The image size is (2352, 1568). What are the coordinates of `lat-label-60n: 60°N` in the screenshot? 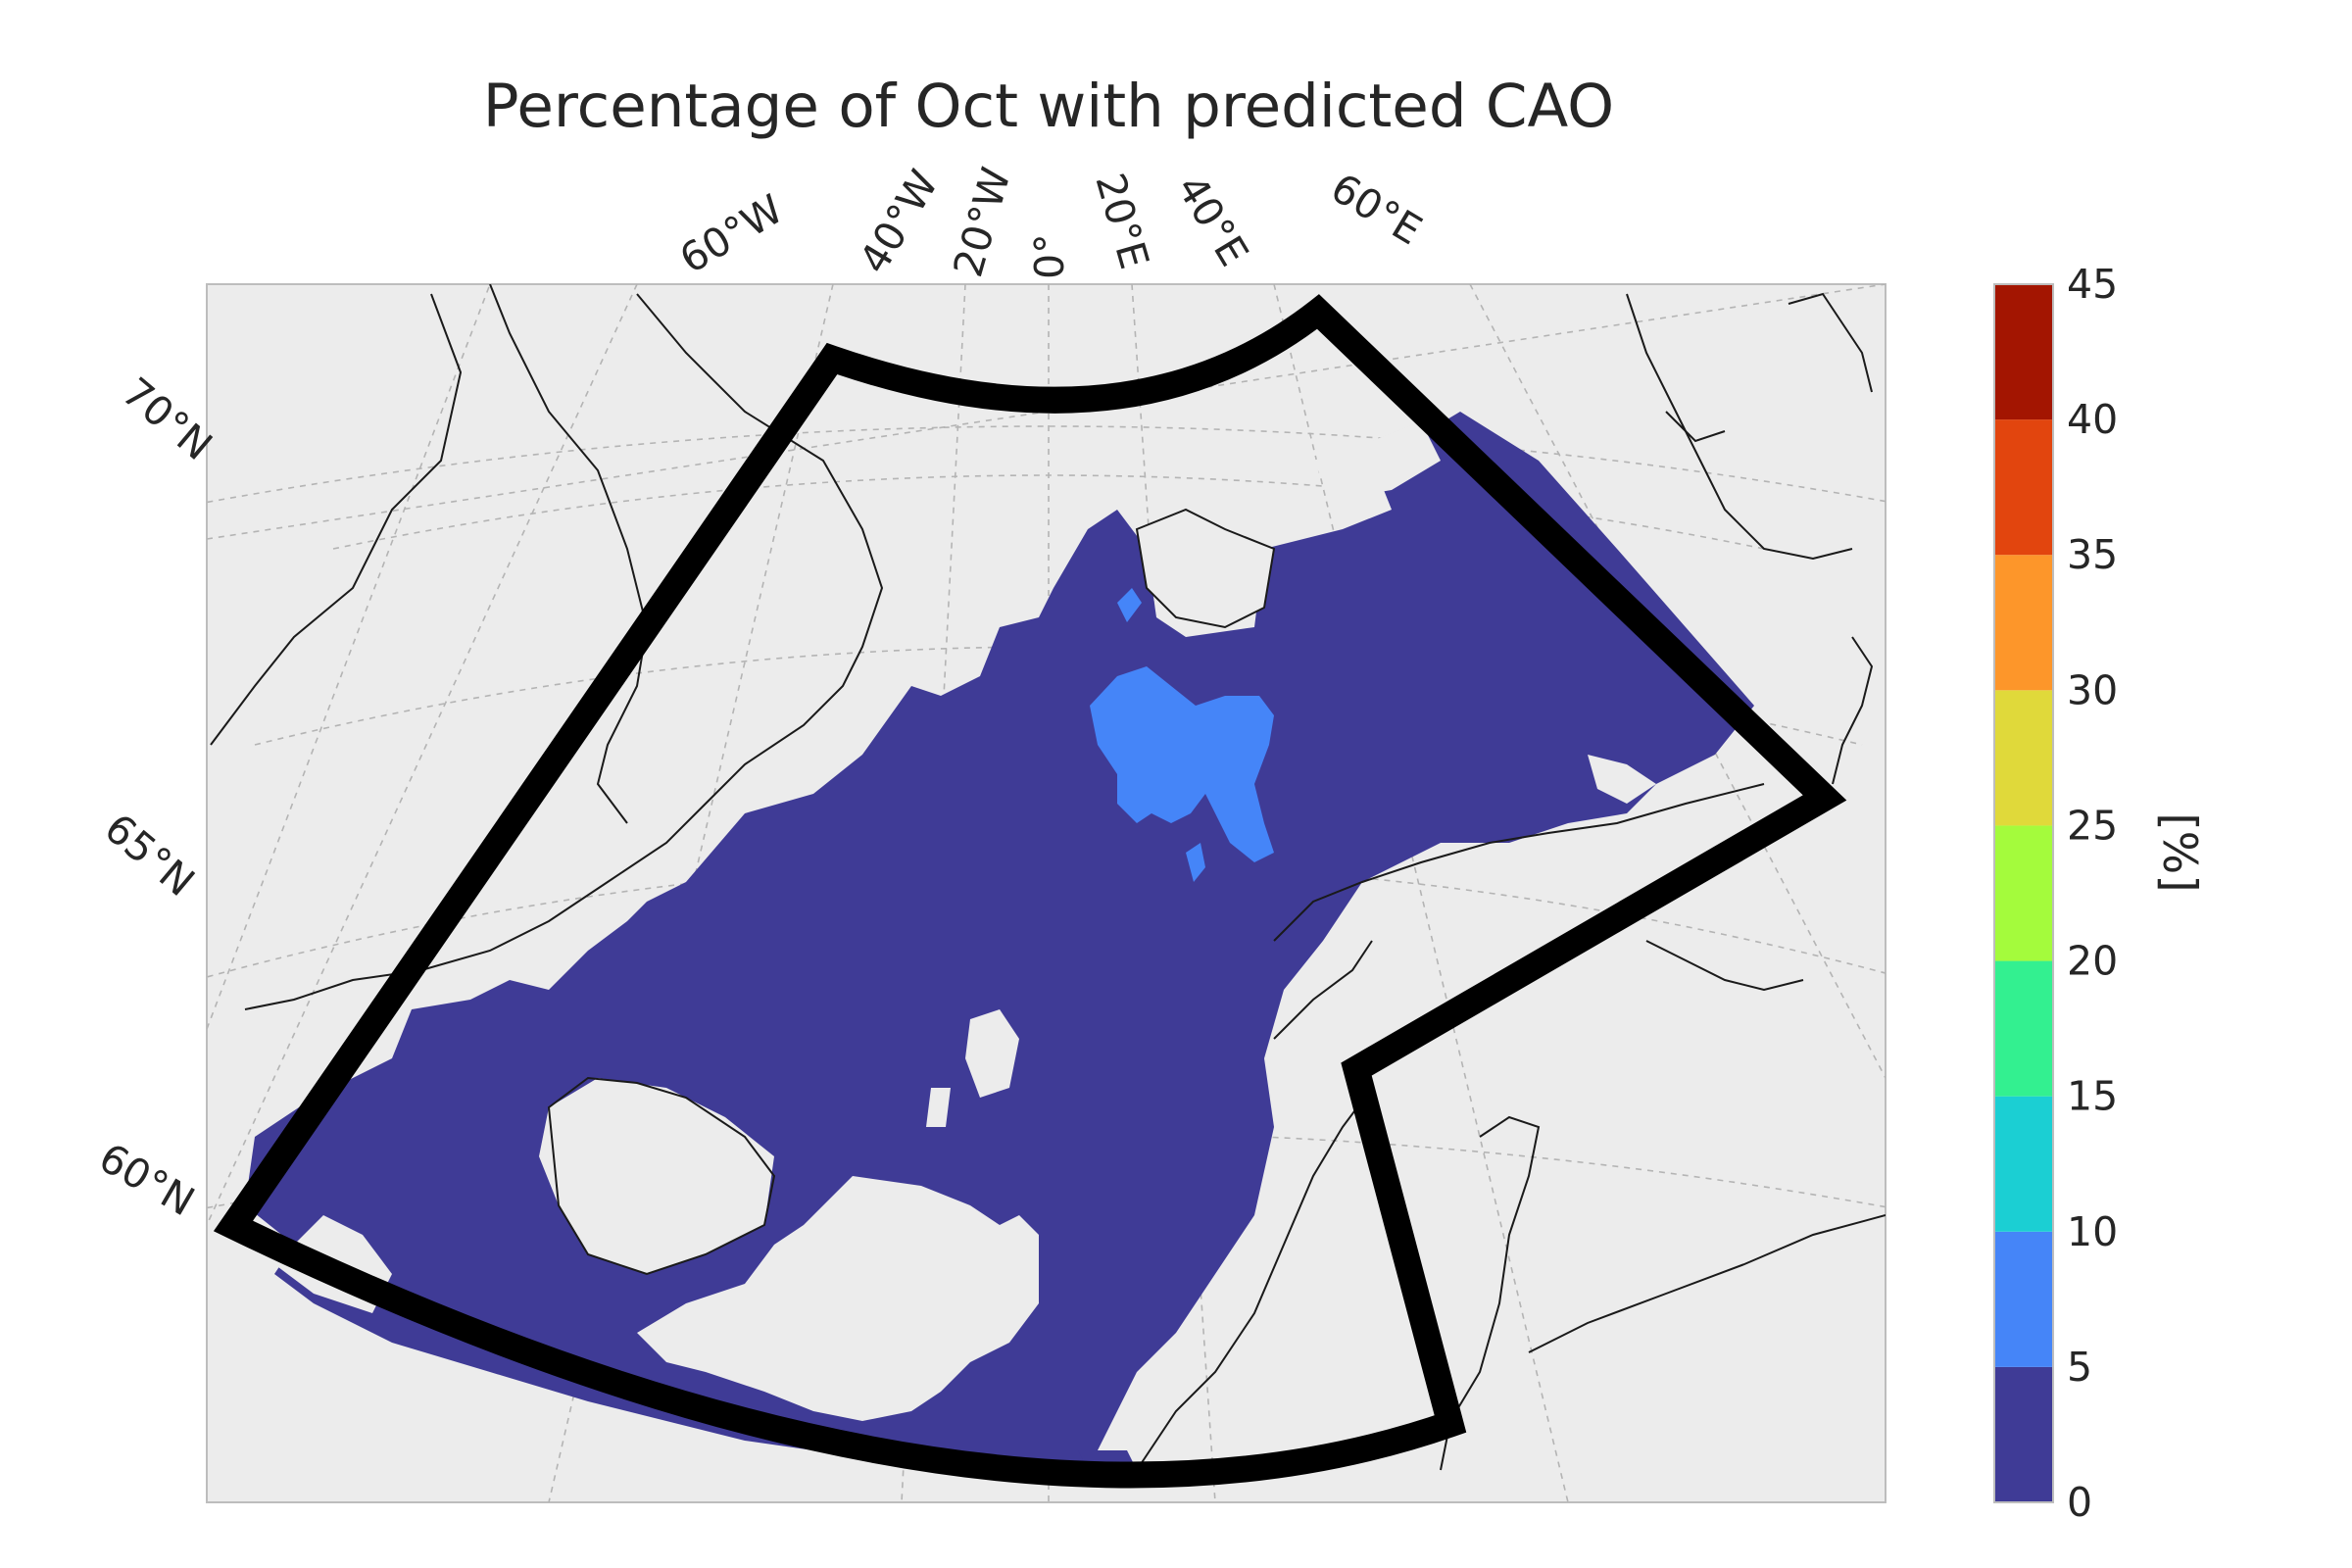 It's located at (146, 1179).